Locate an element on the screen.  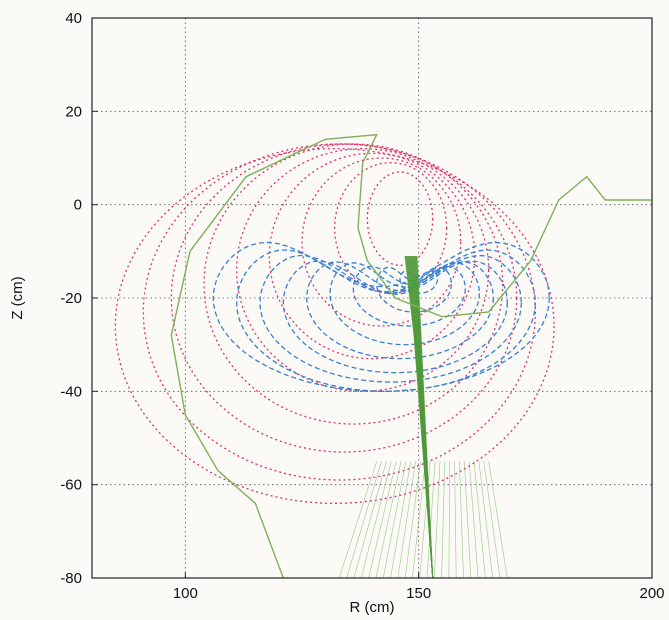
y-tick-label: 40 is located at coordinates (73, 18).